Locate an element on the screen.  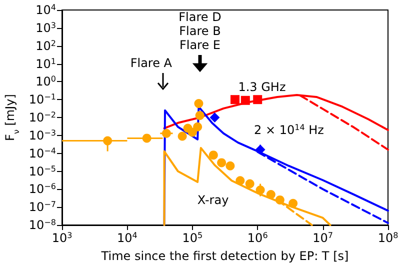
x-tick-label: 10$^{5}$ is located at coordinates (192, 237).